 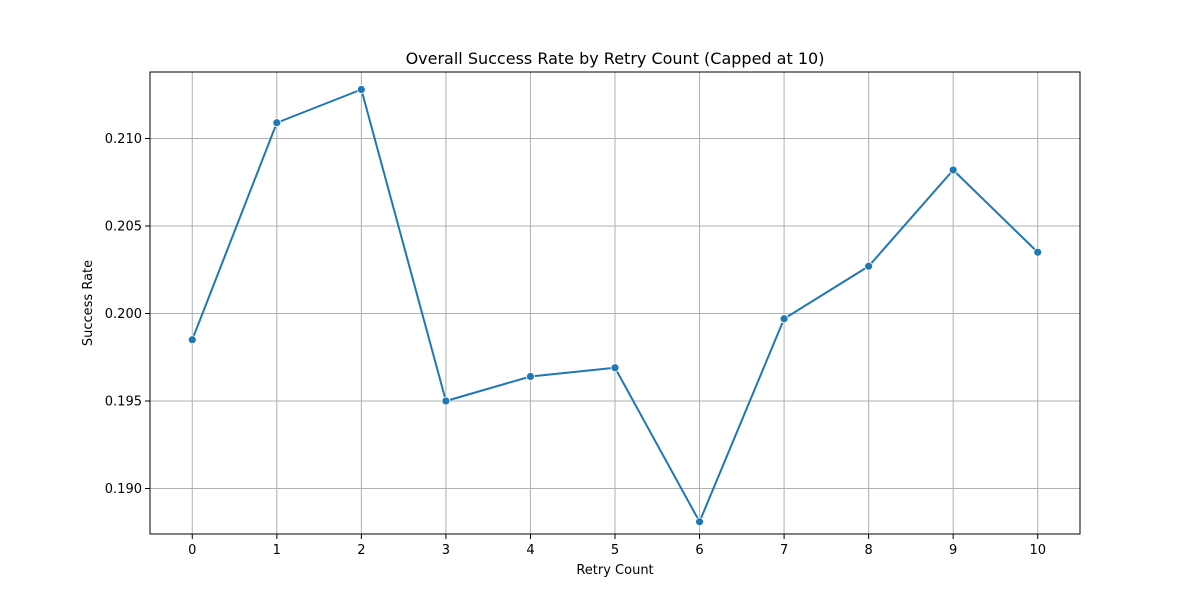 I want to click on x-tick-label: 9, so click(x=953, y=550).